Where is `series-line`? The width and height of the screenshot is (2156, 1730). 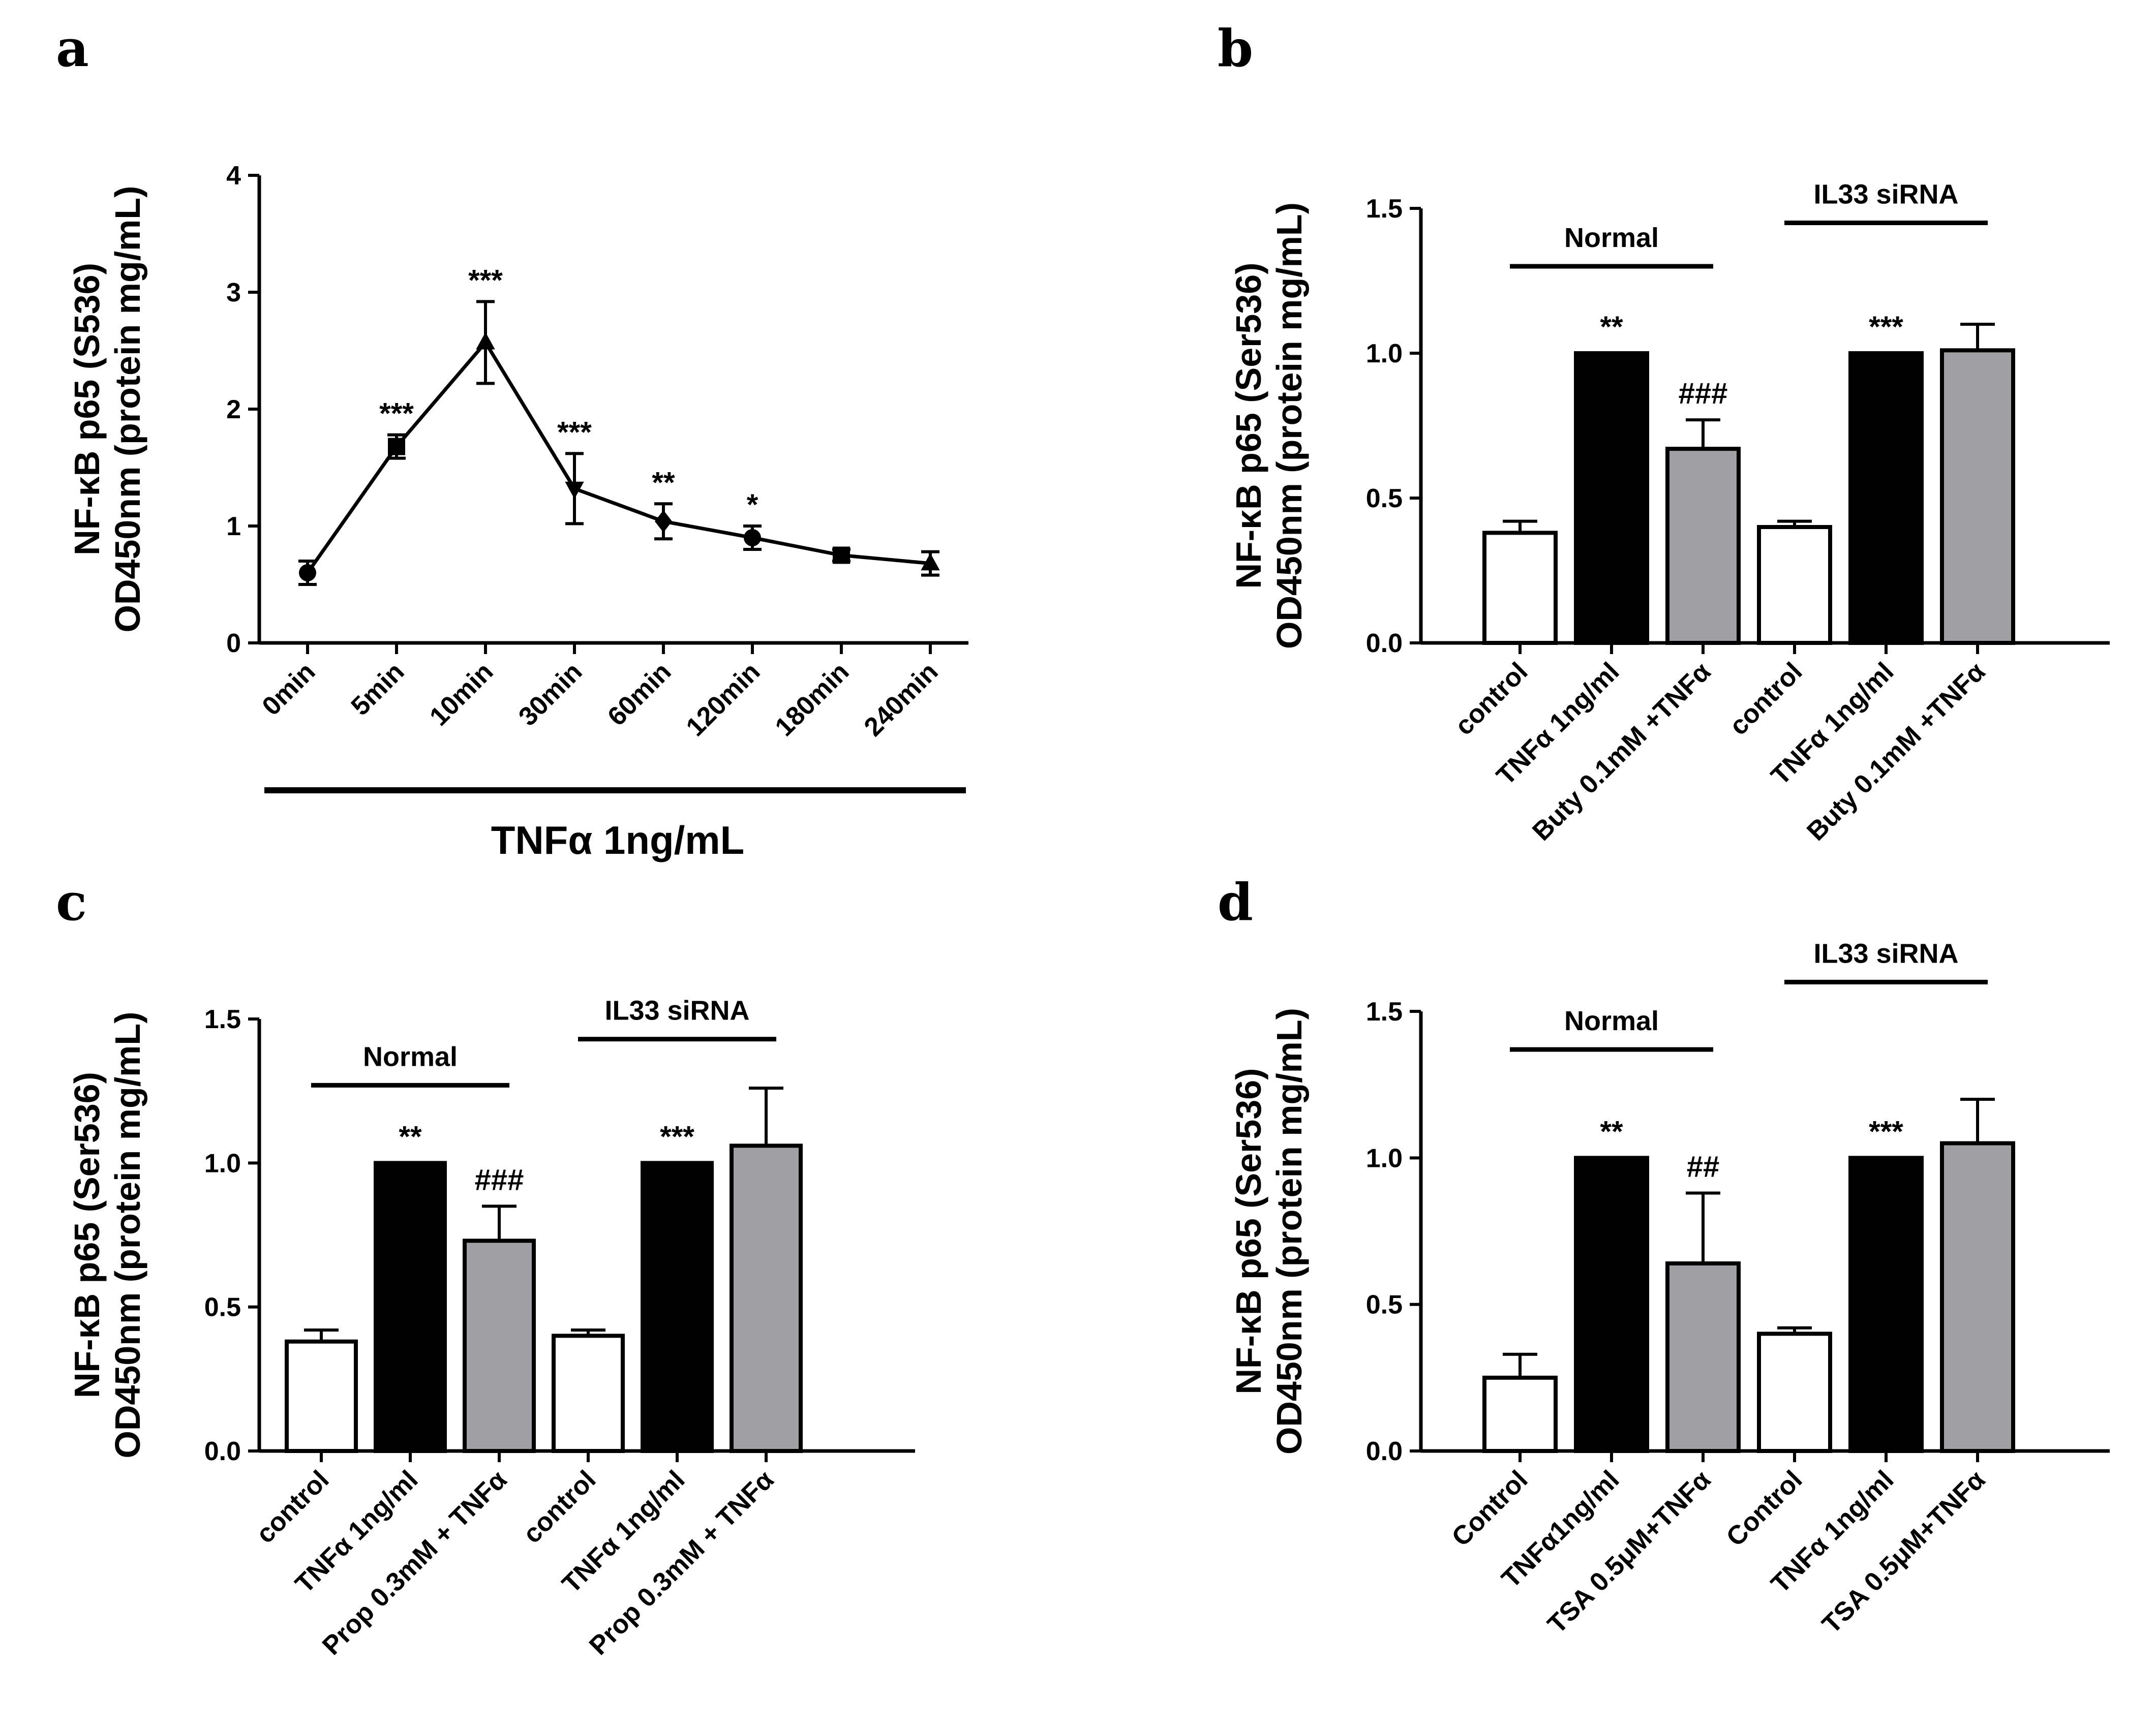 series-line is located at coordinates (618, 457).